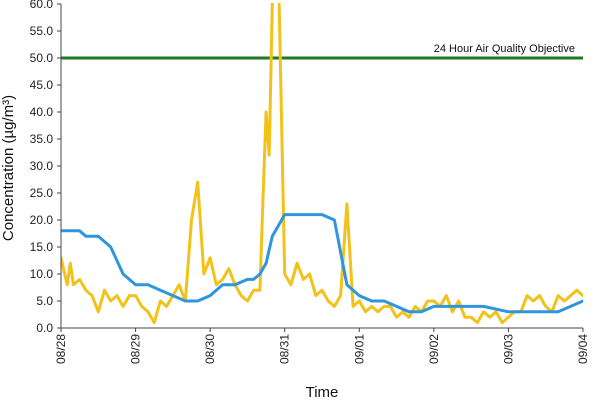 Image resolution: width=600 pixels, height=400 pixels. I want to click on x-axis-ticks: 08/28 08/29 08/30 08/31 09/01 09/02 09/03 09/04, so click(322, 346).